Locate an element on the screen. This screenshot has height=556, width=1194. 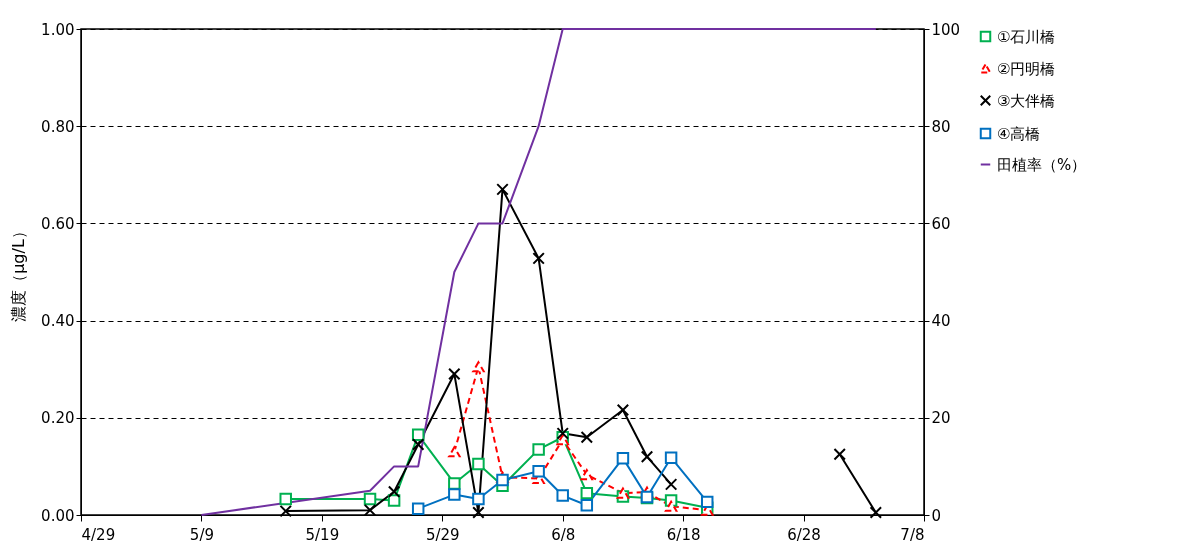
x-tick-label: 7/8 is located at coordinates (912, 534).